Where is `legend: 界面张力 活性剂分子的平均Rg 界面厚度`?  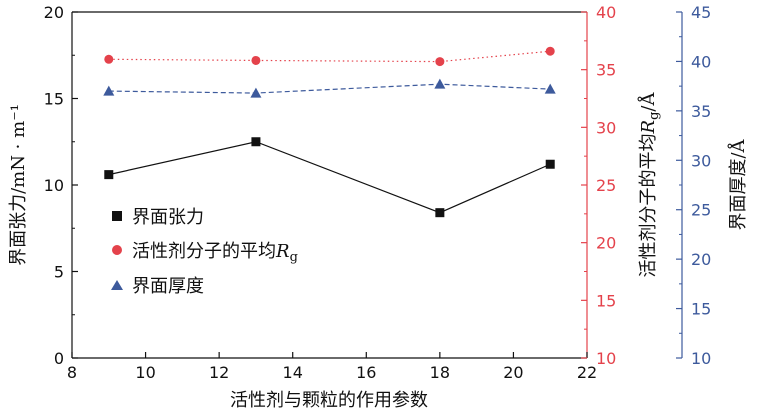
legend: 界面张力 活性剂分子的平均Rg 界面厚度 is located at coordinates (204, 252).